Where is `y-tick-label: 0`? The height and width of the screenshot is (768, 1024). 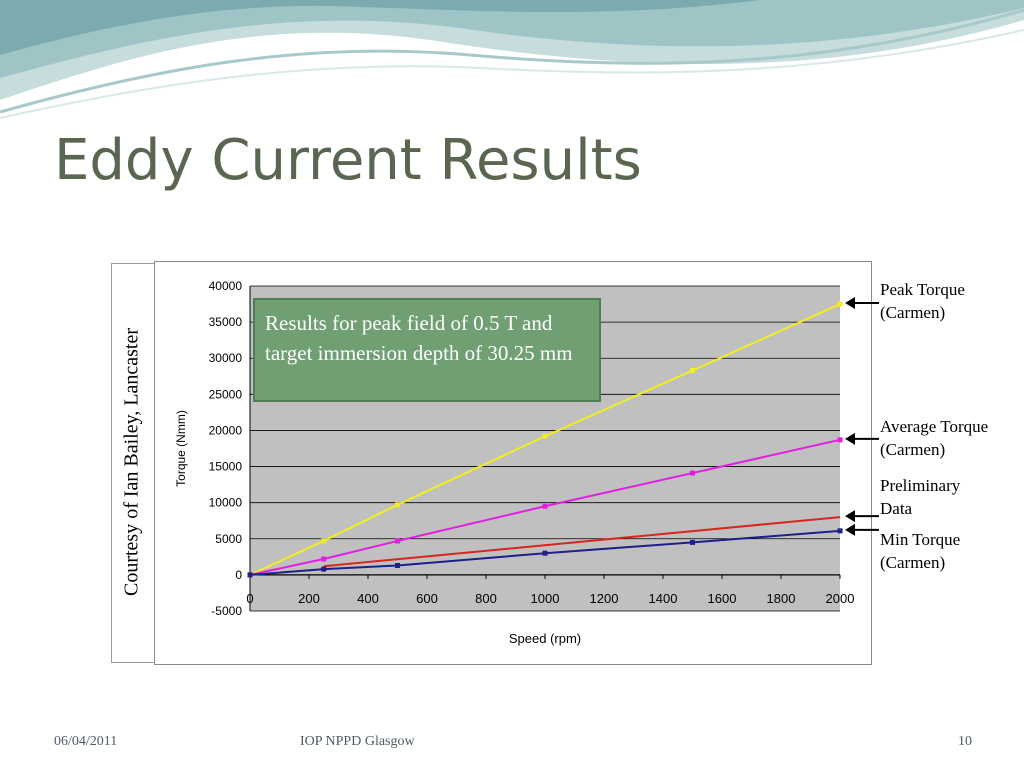 y-tick-label: 0 is located at coordinates (238, 575).